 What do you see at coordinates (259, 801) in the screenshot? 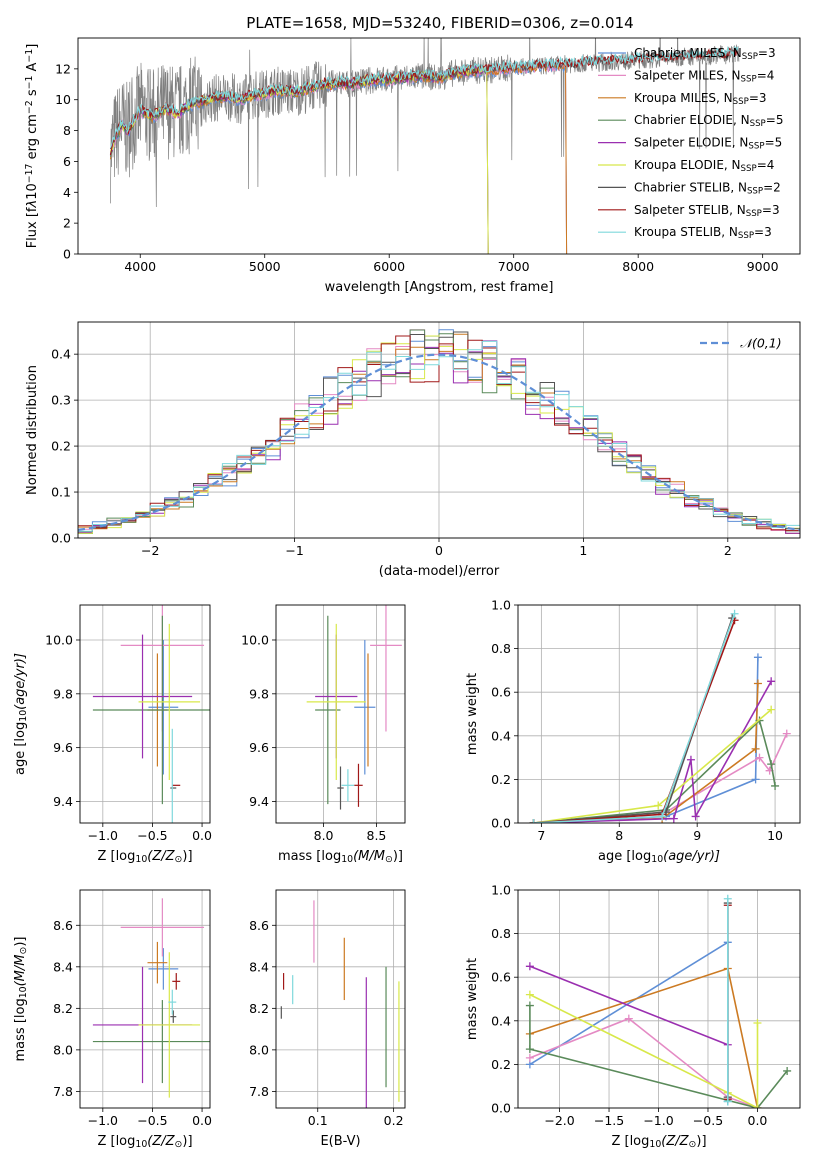
I see `y-tick-label: 9.4` at bounding box center [259, 801].